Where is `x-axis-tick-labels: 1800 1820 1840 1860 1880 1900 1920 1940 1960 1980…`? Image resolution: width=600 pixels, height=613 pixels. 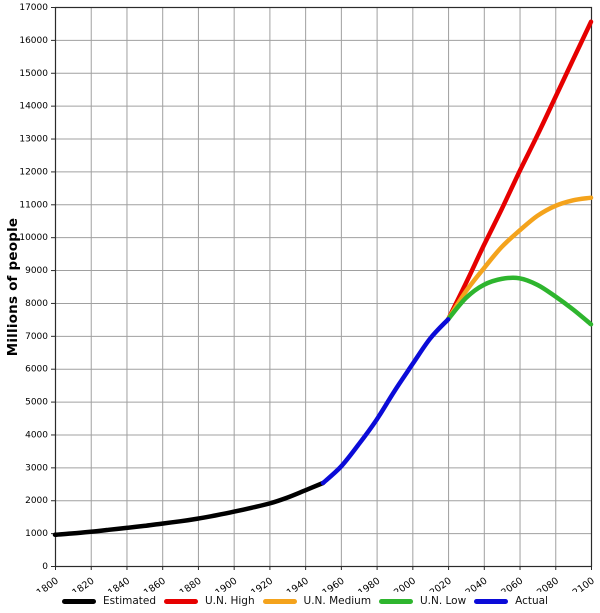 x-axis-tick-labels: 1800 1820 1840 1860 1880 1900 1920 1940 1960 1980… is located at coordinates (316, 587).